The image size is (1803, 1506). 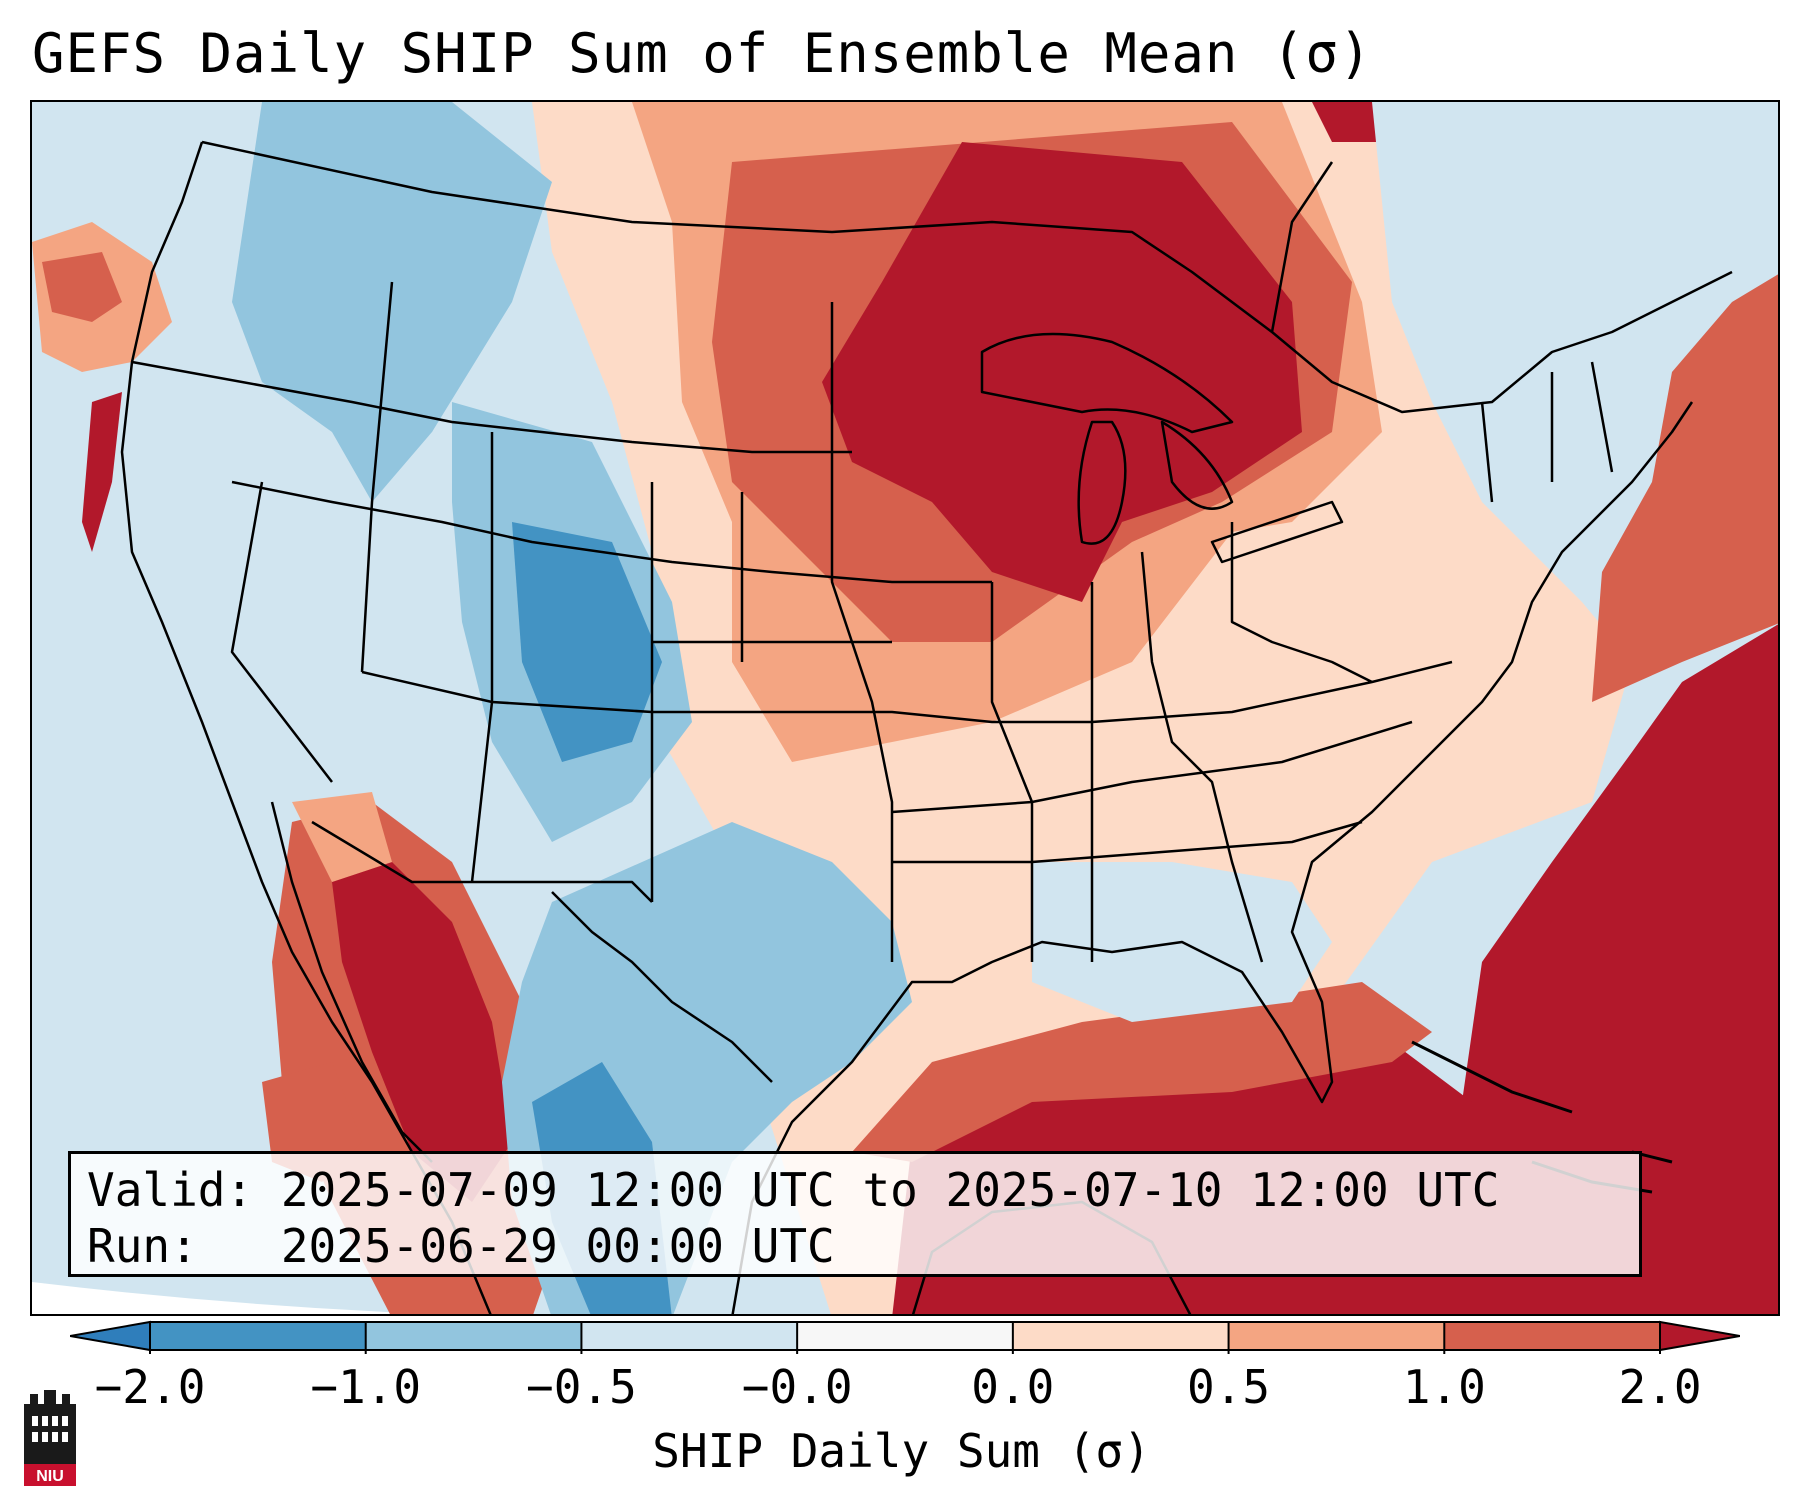 I want to click on colorbar-extension-low, so click(x=110, y=1336).